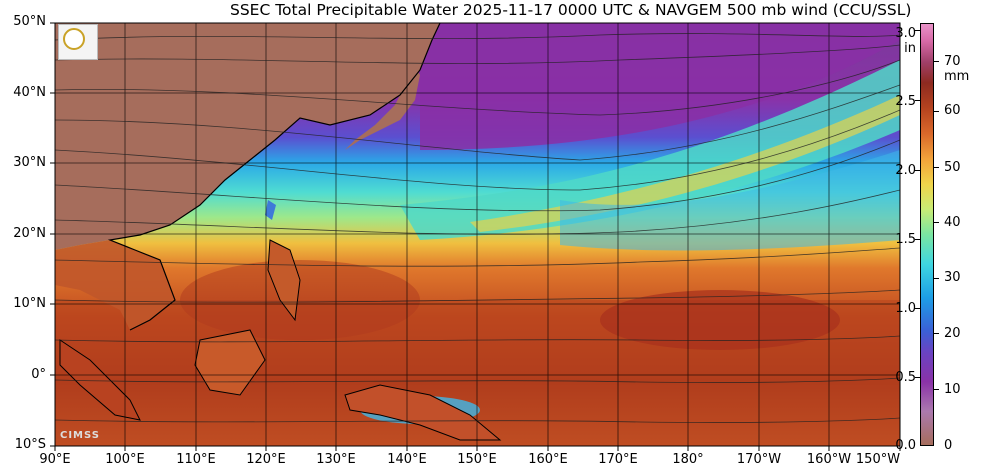 Image resolution: width=1000 pixels, height=470 pixels. What do you see at coordinates (29, 21) in the screenshot?
I see `lat-label: 50°N` at bounding box center [29, 21].